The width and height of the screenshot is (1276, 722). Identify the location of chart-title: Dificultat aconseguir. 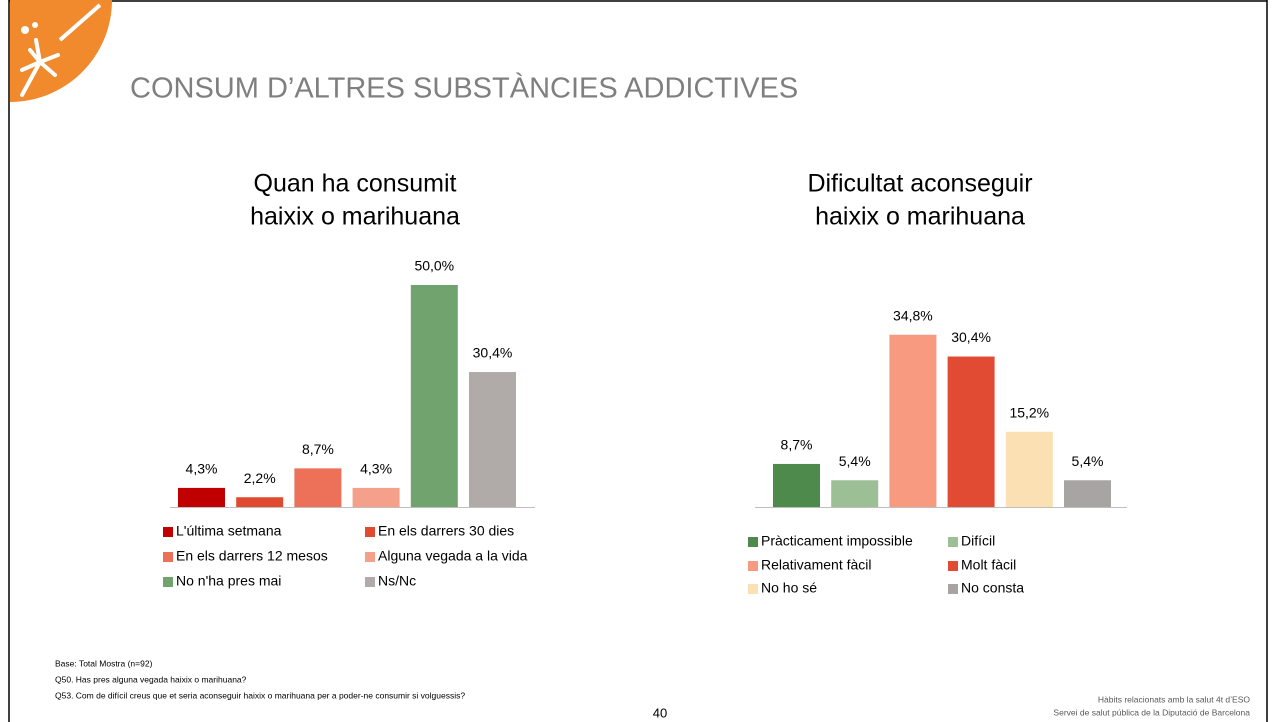
(919, 184).